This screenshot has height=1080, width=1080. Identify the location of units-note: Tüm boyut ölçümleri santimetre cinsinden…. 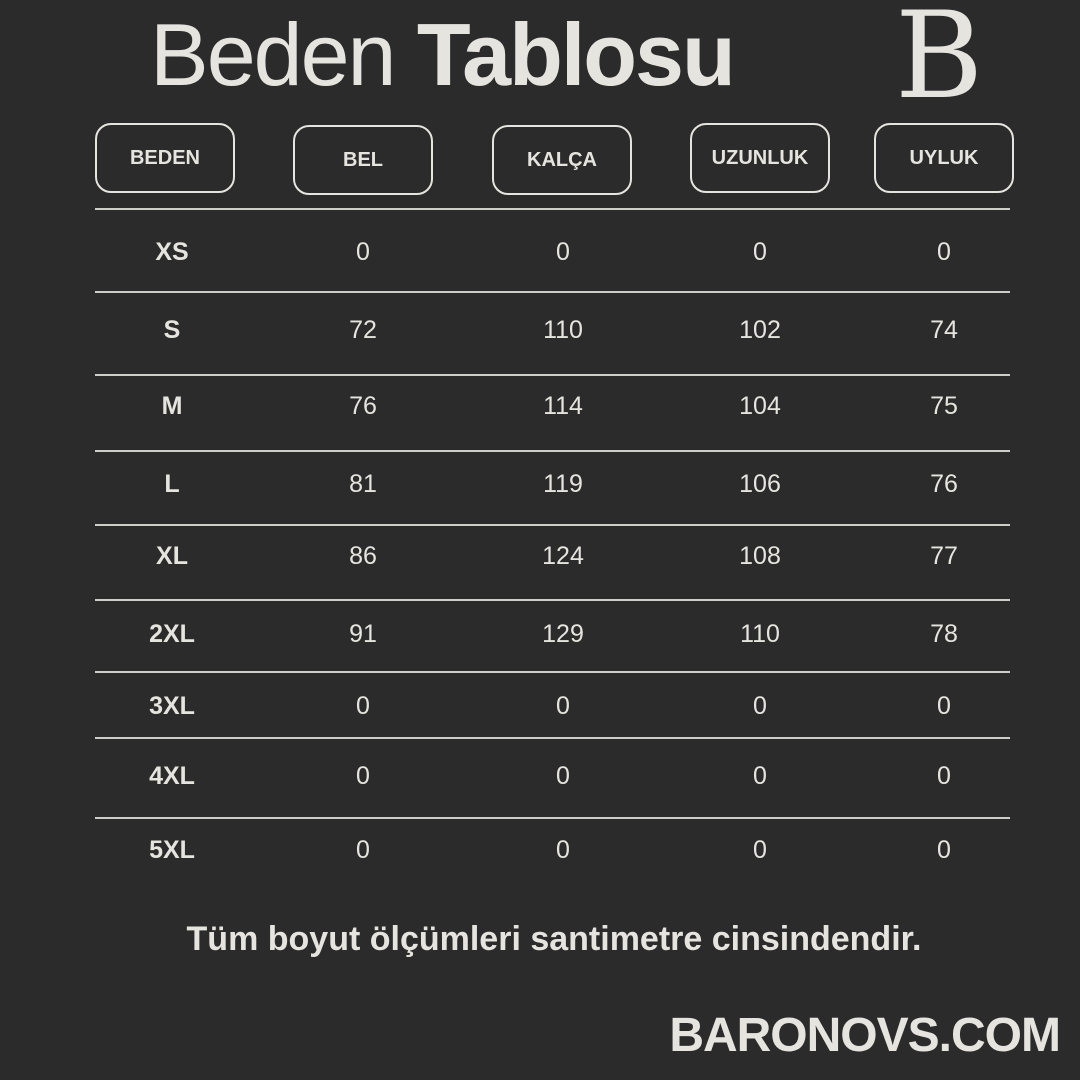
(554, 939).